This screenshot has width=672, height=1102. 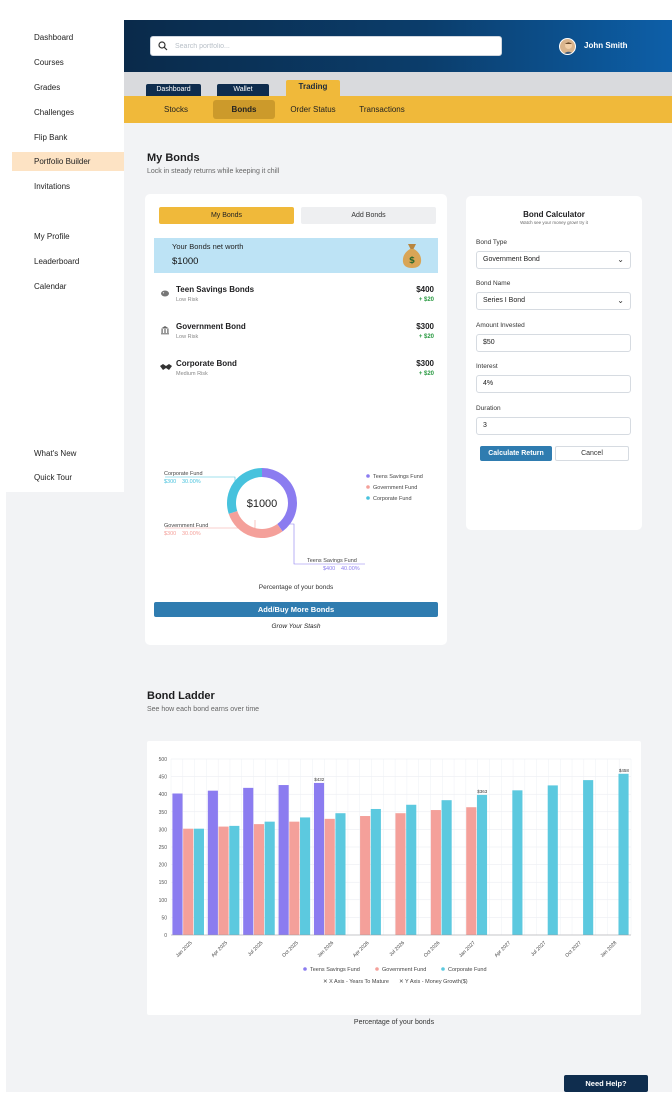 I want to click on bond-type-select: Government Bond ⌄, so click(x=553, y=260).